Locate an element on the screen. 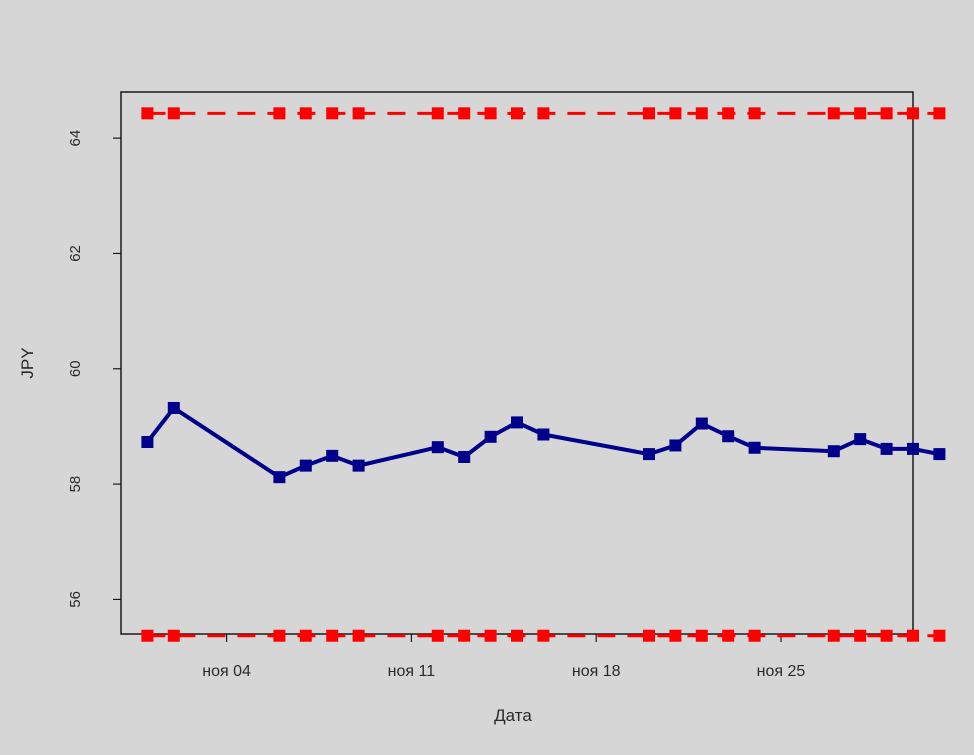  y-tick-label: 60 is located at coordinates (75, 368).